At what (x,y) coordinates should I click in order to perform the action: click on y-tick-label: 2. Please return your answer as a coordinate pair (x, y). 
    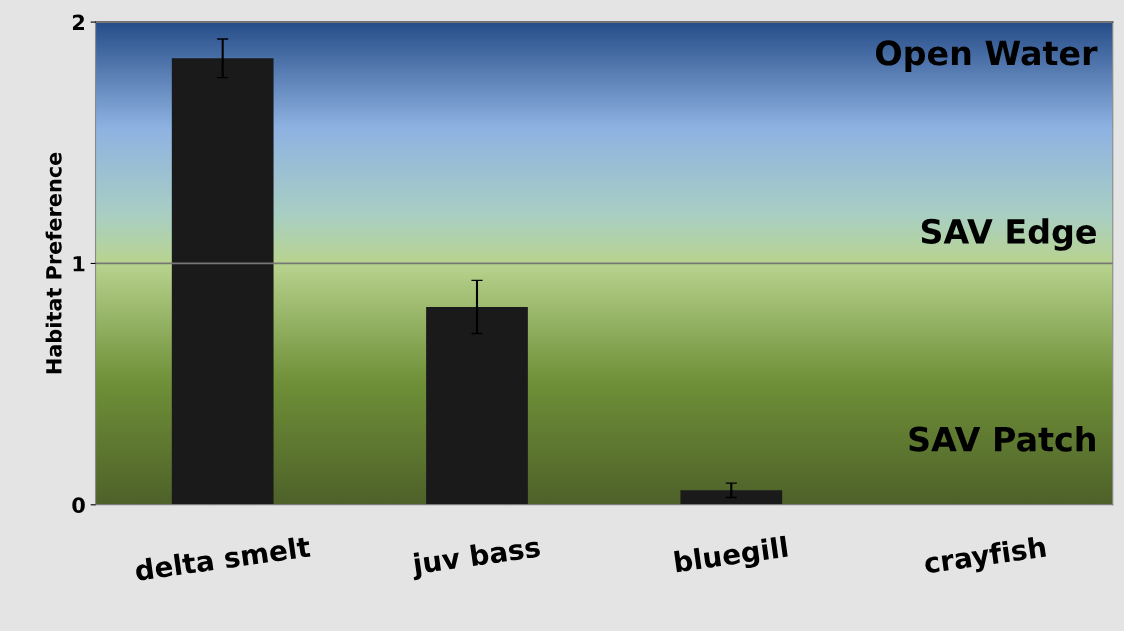
    Looking at the image, I should click on (78, 22).